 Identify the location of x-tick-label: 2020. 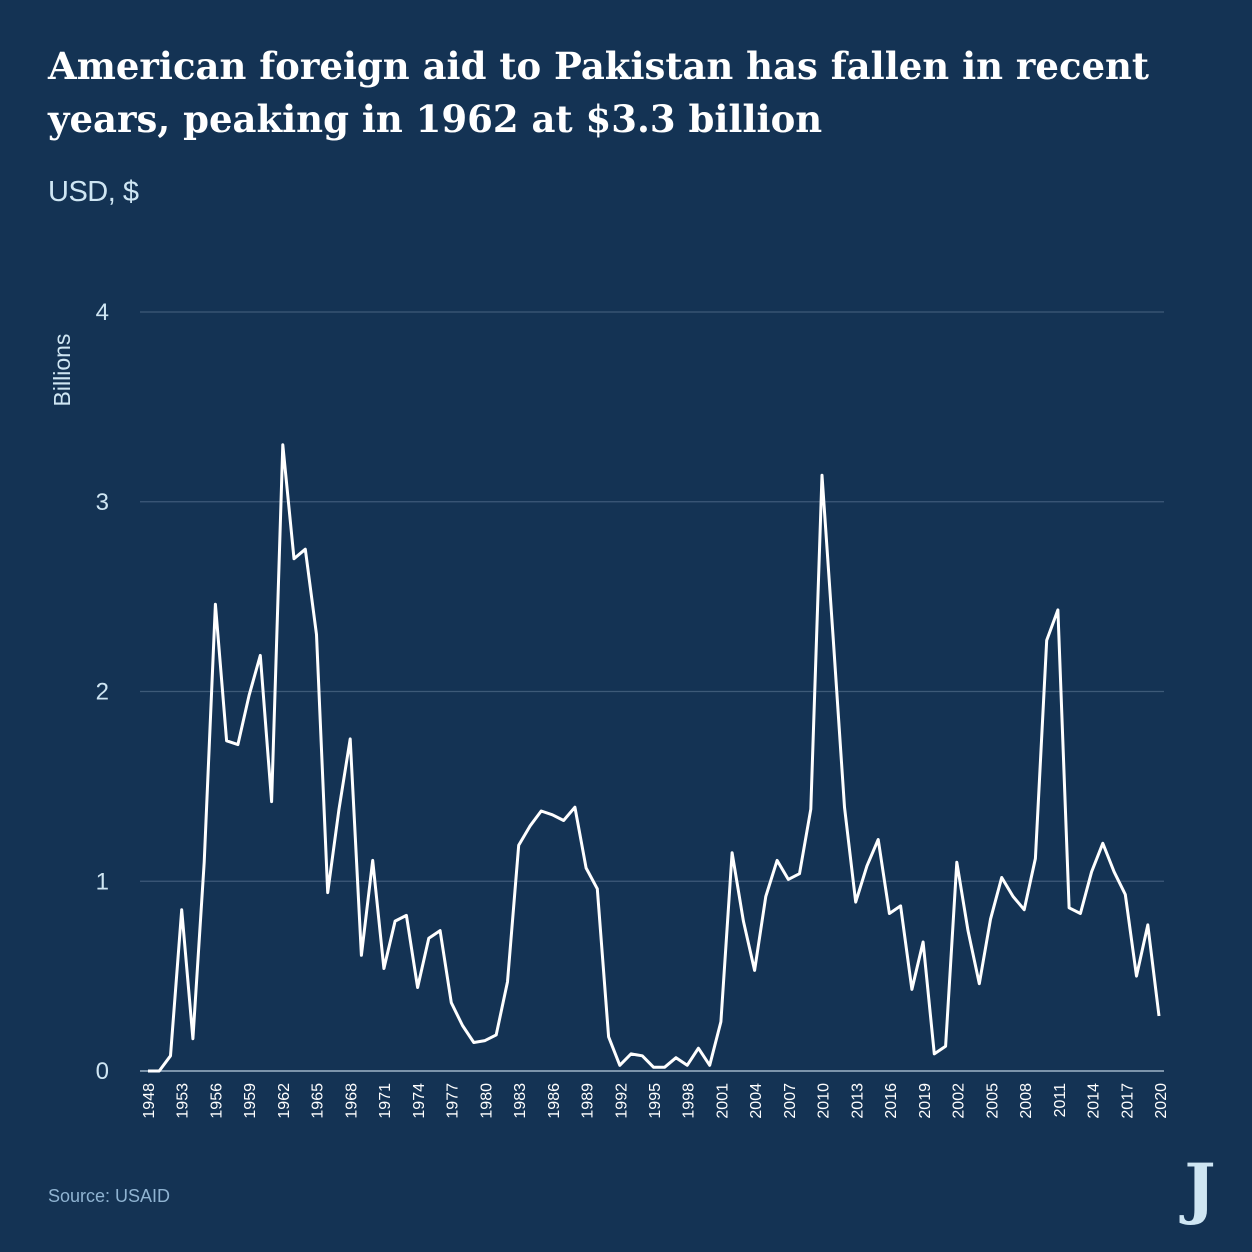
(1161, 1101).